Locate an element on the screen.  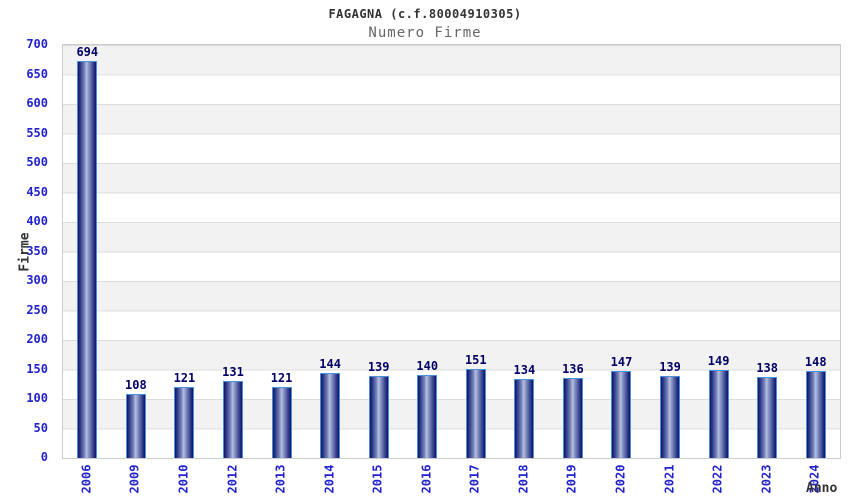
y-axis-tick-label: 650 is located at coordinates (37, 73).